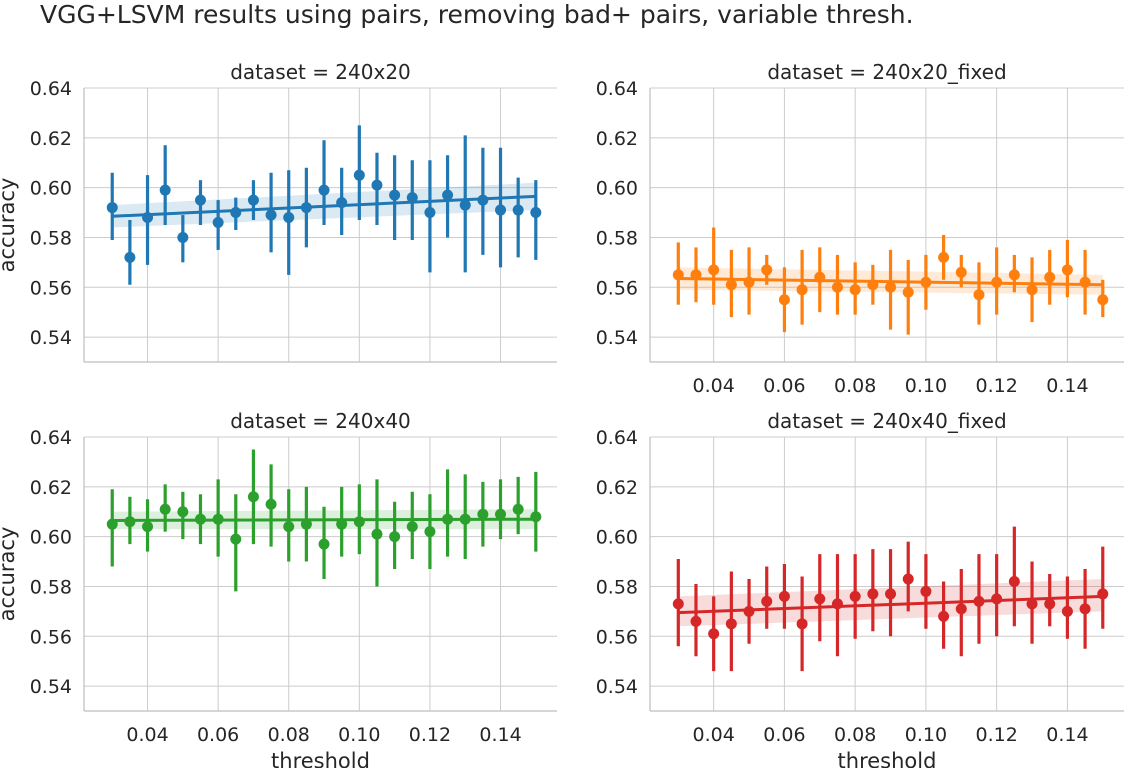 Image resolution: width=1125 pixels, height=768 pixels. I want to click on panel-title: dataset = 240x20, so click(320, 72).